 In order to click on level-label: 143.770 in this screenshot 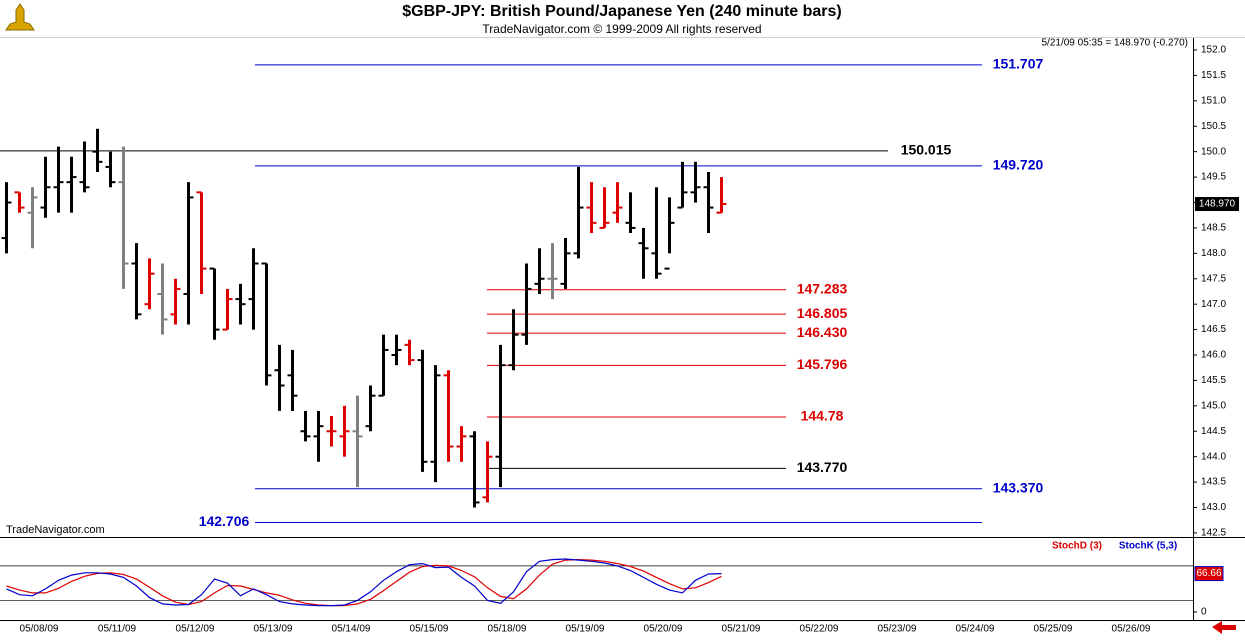, I will do `click(822, 467)`.